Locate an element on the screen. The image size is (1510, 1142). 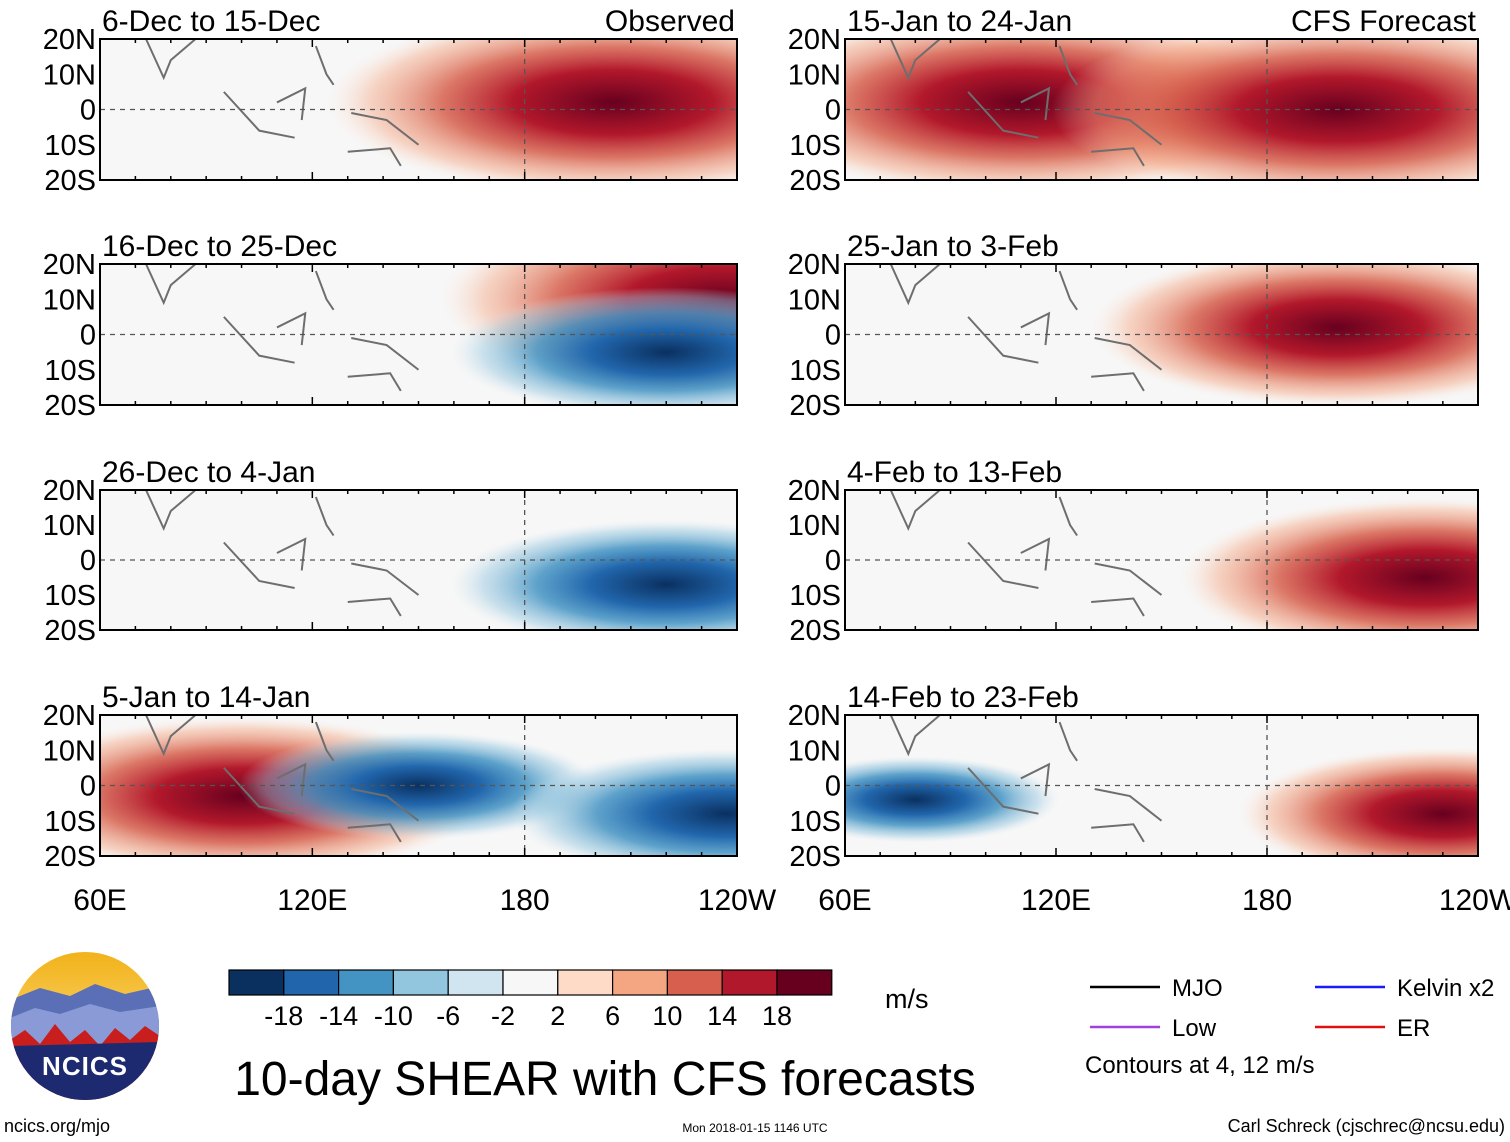
legend-label: Low is located at coordinates (1194, 1028).